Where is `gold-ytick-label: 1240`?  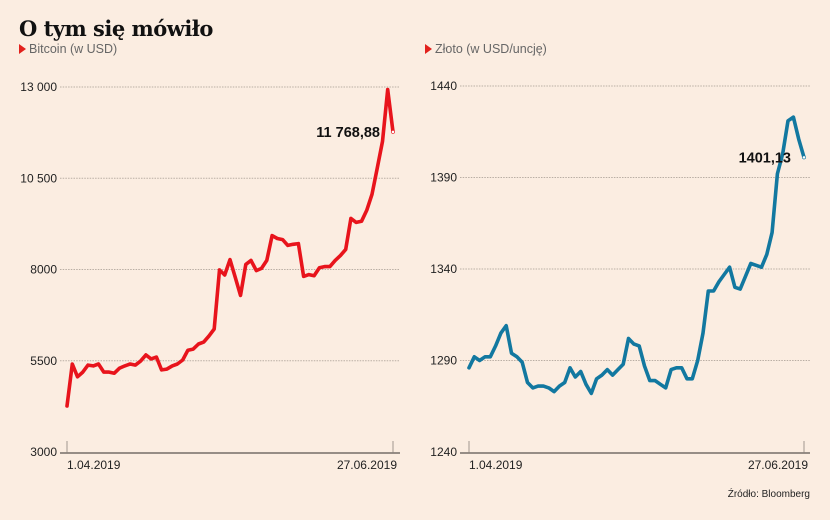
gold-ytick-label: 1240 is located at coordinates (443, 452).